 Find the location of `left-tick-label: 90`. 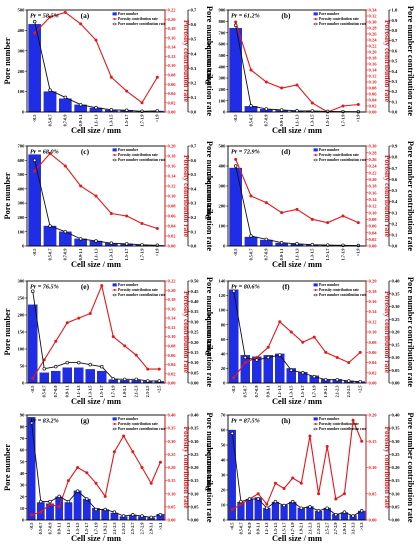

left-tick-label: 90 is located at coordinates (22, 415).